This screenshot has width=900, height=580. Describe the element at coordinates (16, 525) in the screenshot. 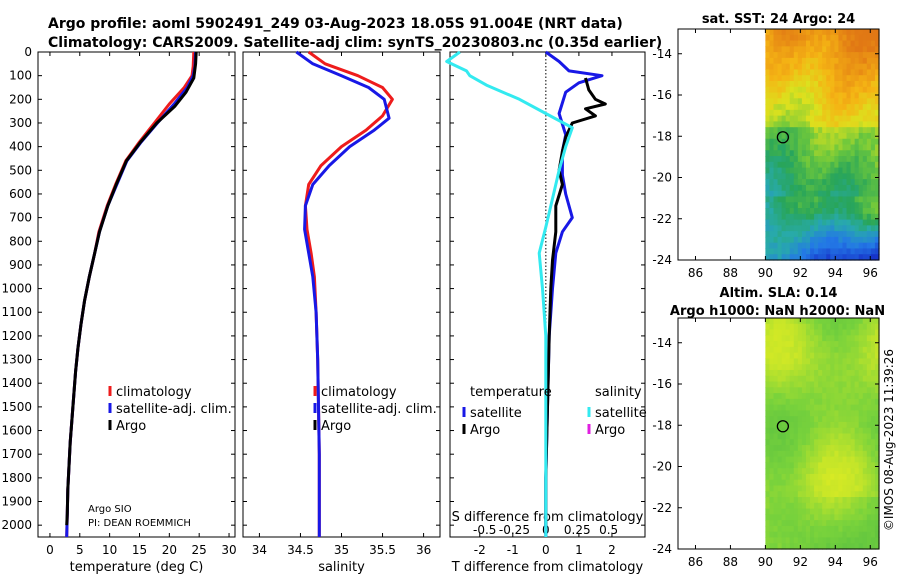

I see `y-tick-label: 2000` at that location.